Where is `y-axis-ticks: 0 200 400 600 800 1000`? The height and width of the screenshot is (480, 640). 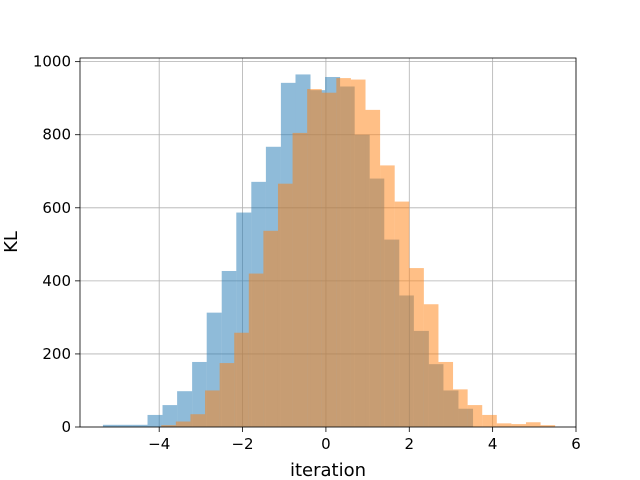 y-axis-ticks: 0 200 400 600 800 1000 is located at coordinates (56, 244).